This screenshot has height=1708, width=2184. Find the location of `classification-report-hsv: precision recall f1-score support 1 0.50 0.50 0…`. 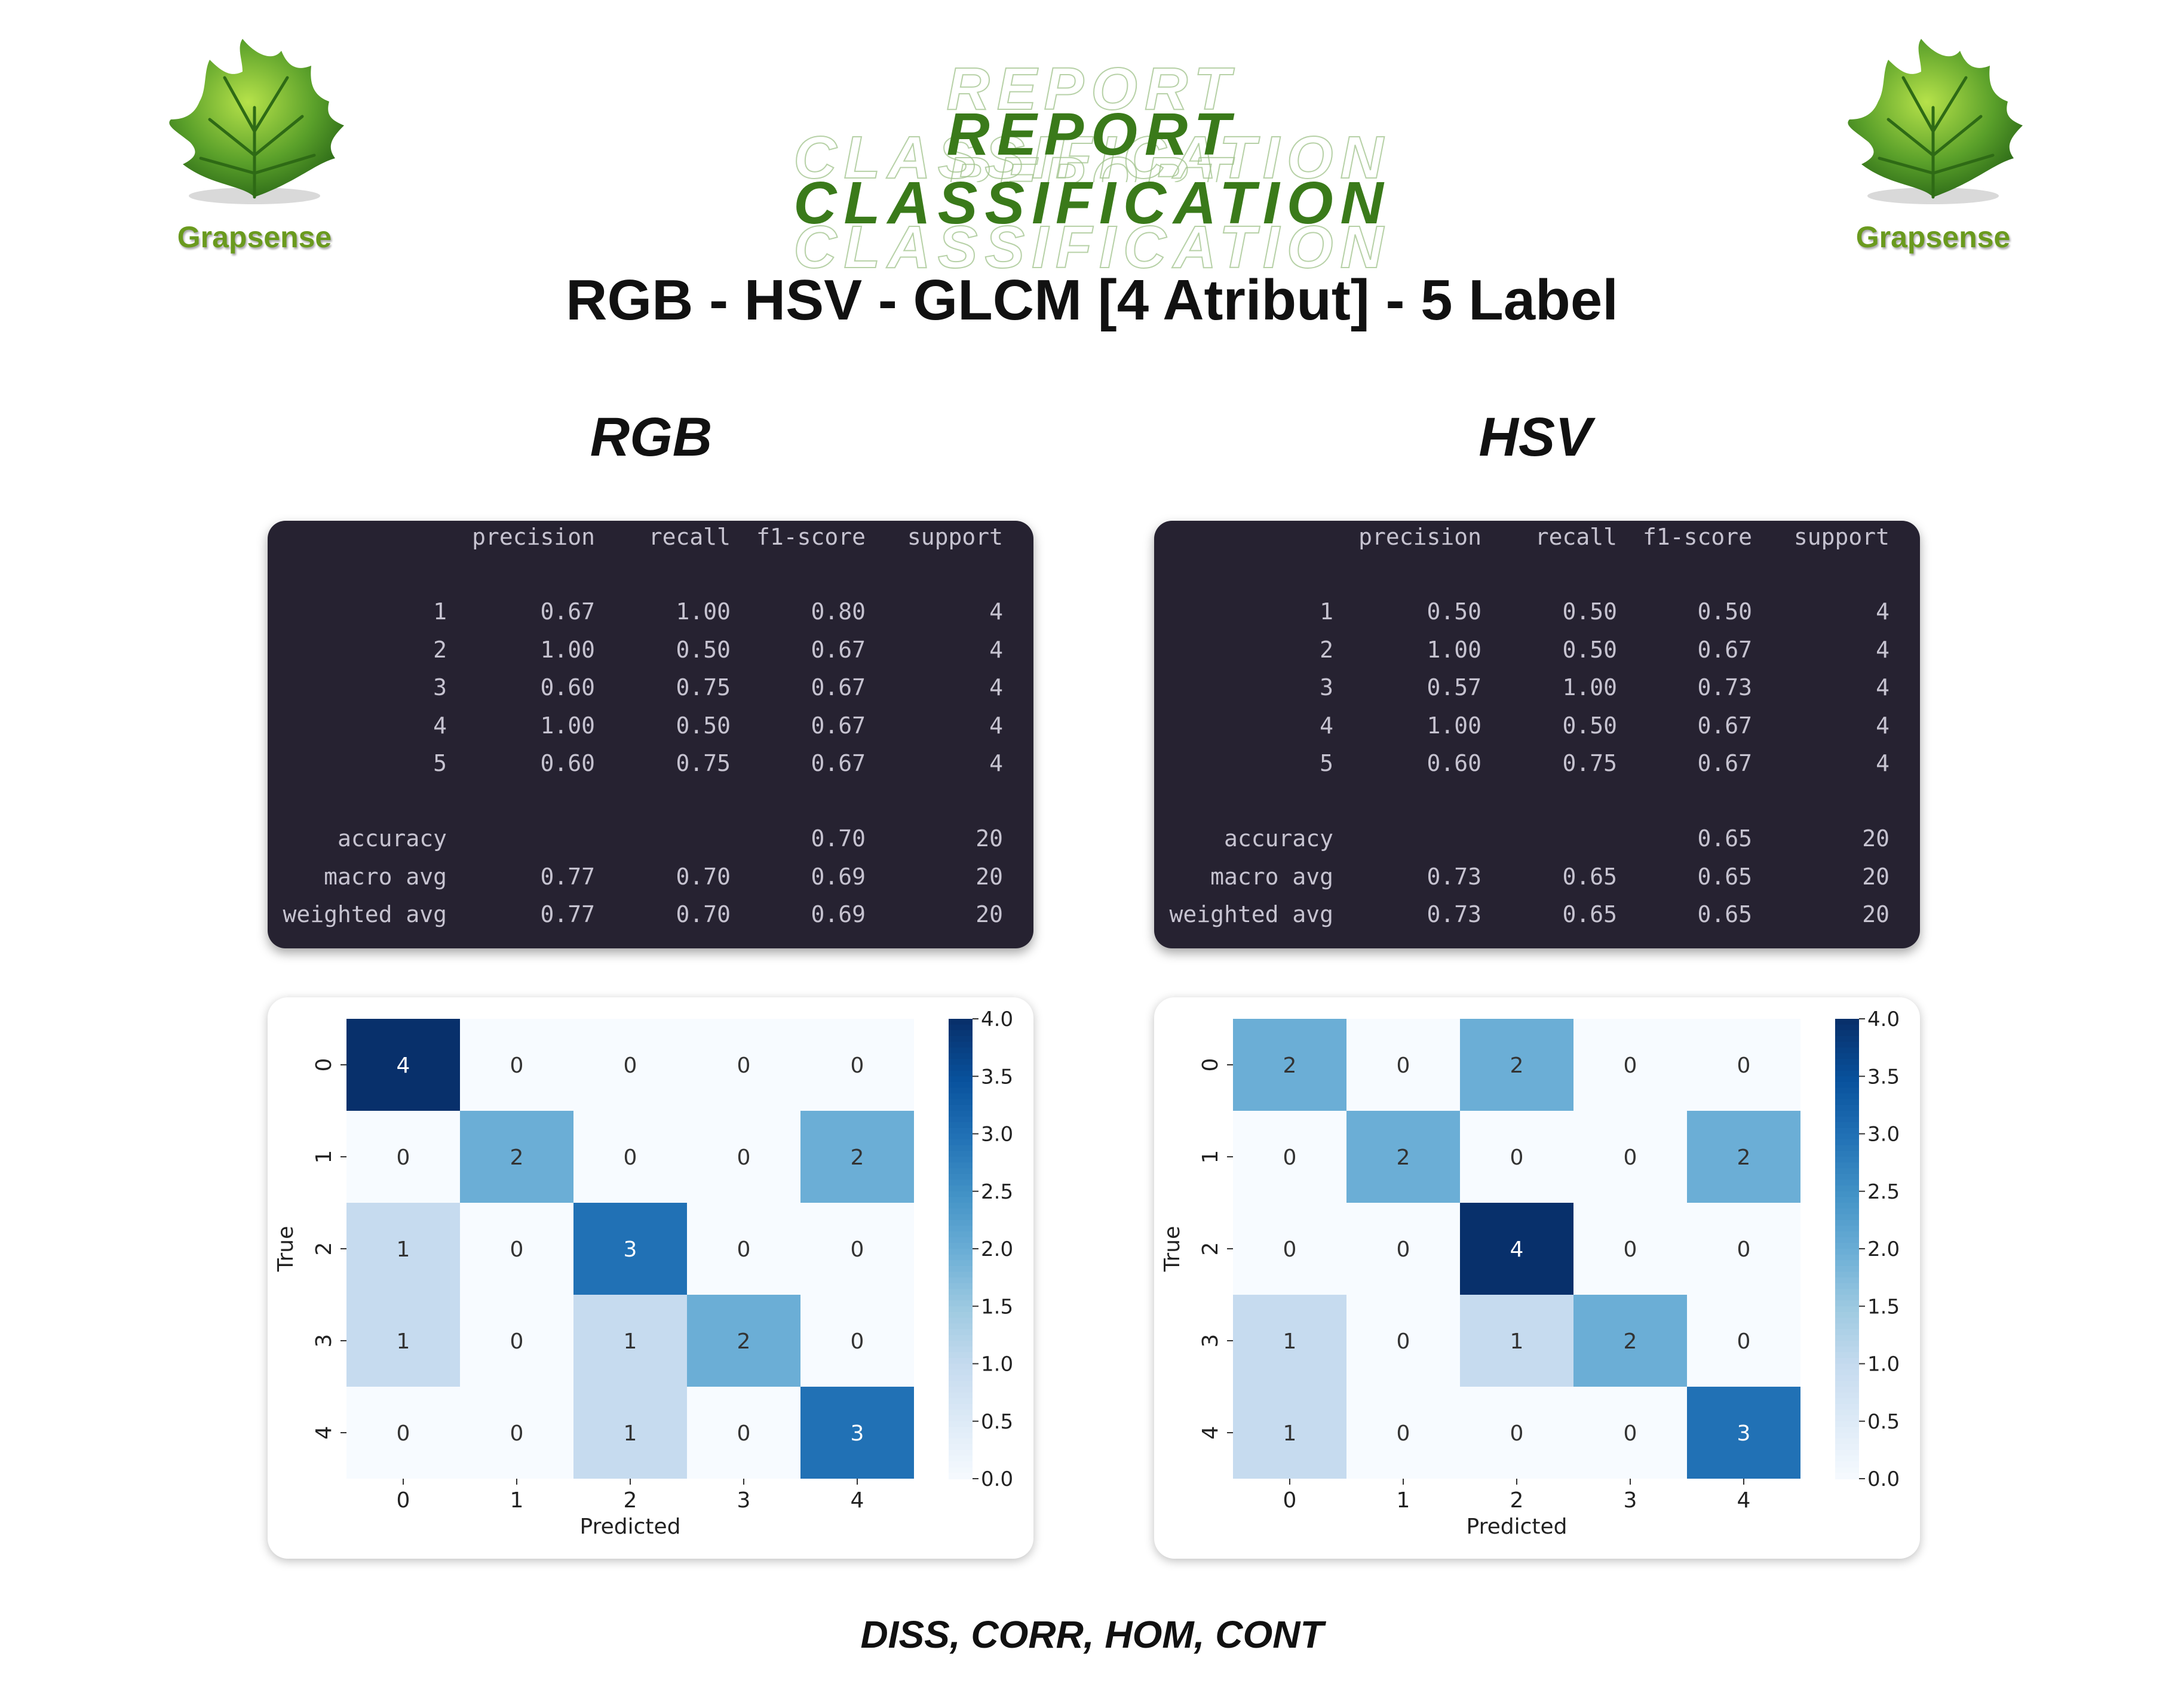

classification-report-hsv: precision recall f1-score support 1 0.50 0.50 0… is located at coordinates (1537, 735).